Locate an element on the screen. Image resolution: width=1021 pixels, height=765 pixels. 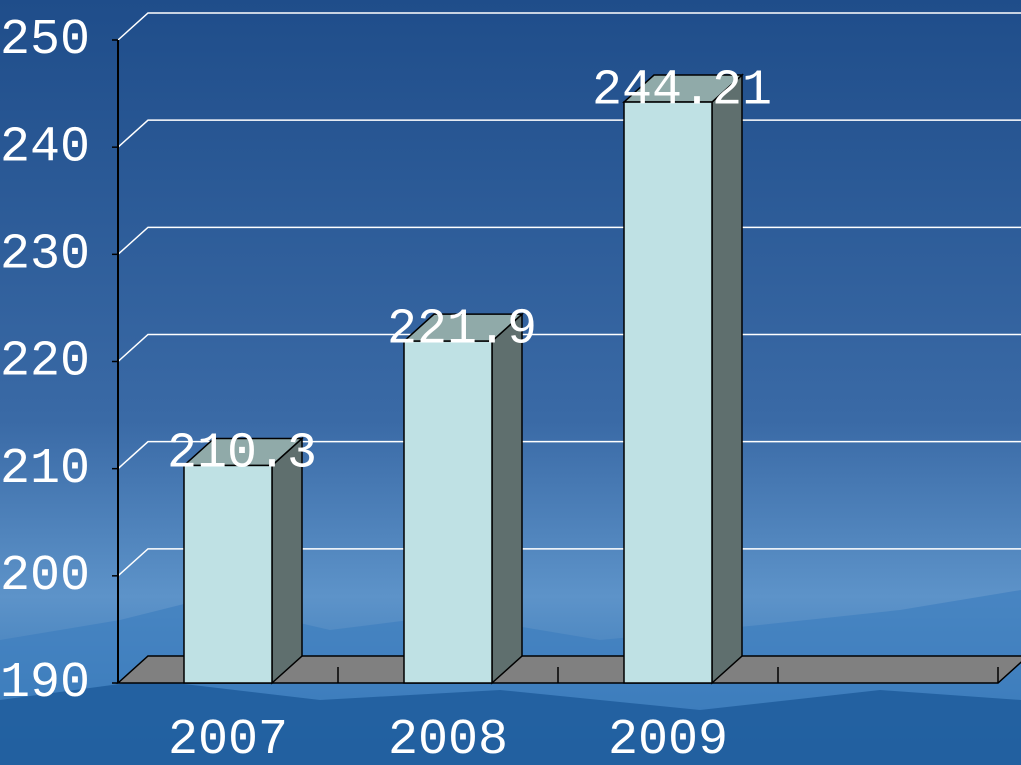
y-tick-label: 230 is located at coordinates (45, 255).